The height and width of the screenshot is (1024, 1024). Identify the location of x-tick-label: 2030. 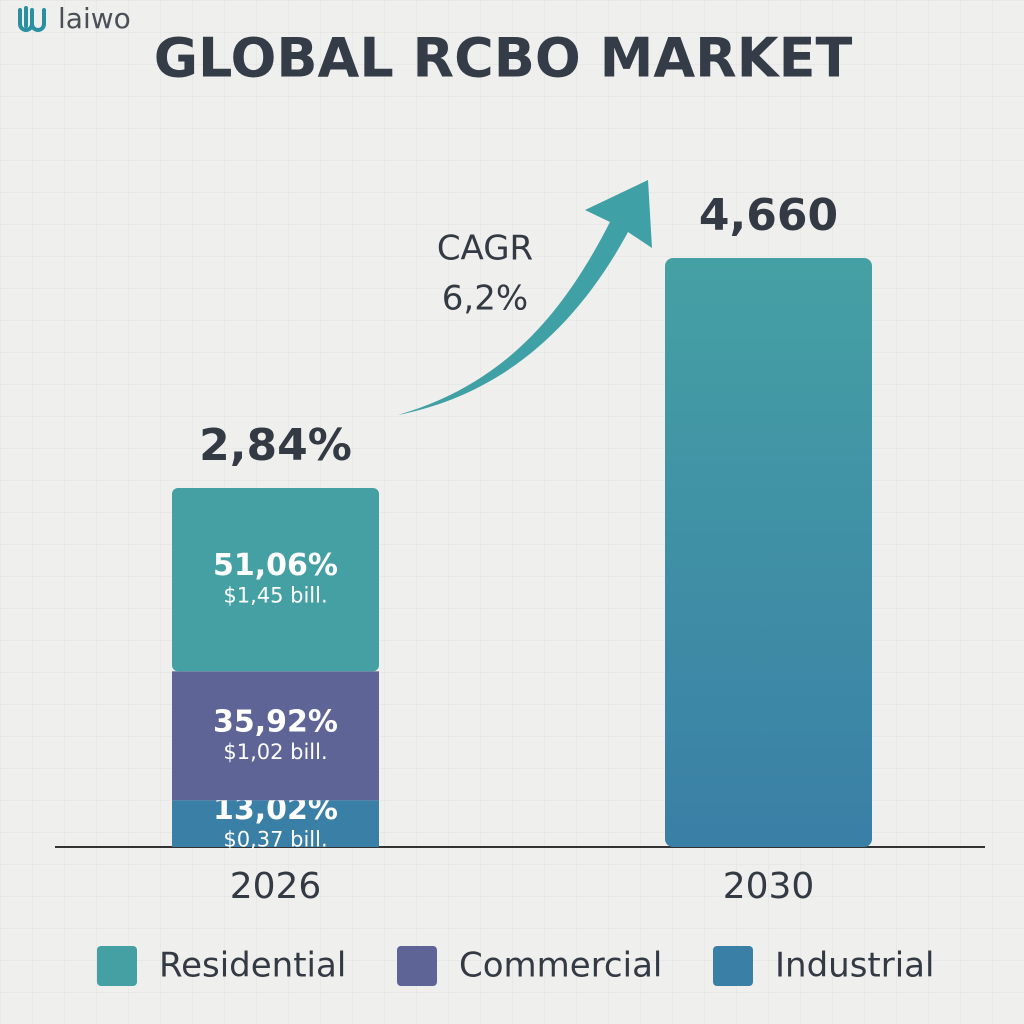
(769, 886).